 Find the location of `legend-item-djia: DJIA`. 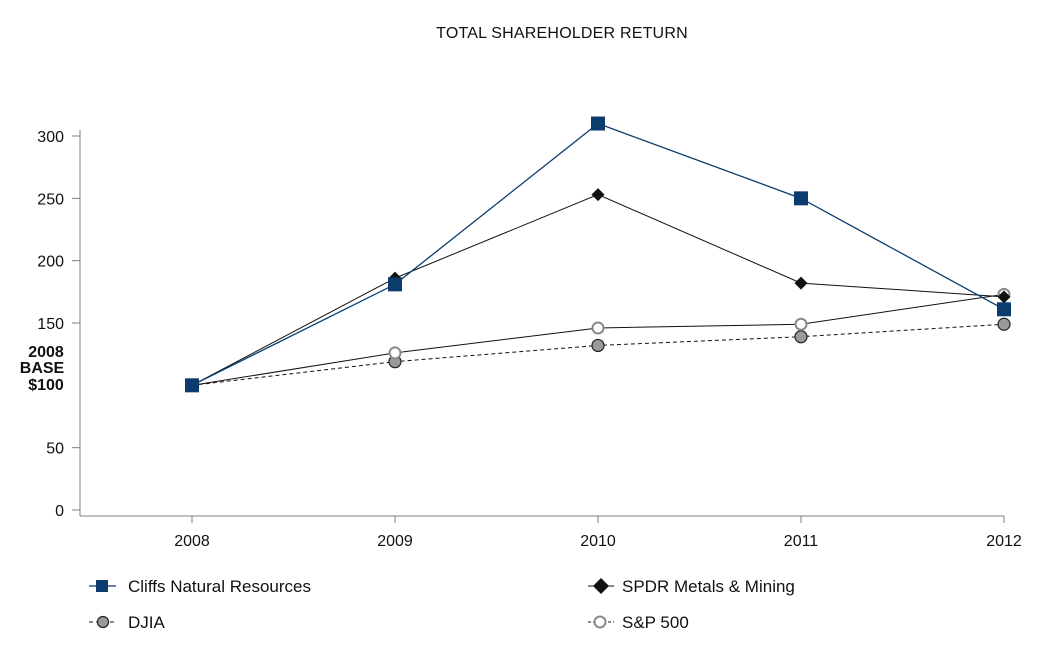

legend-item-djia: DJIA is located at coordinates (127, 622).